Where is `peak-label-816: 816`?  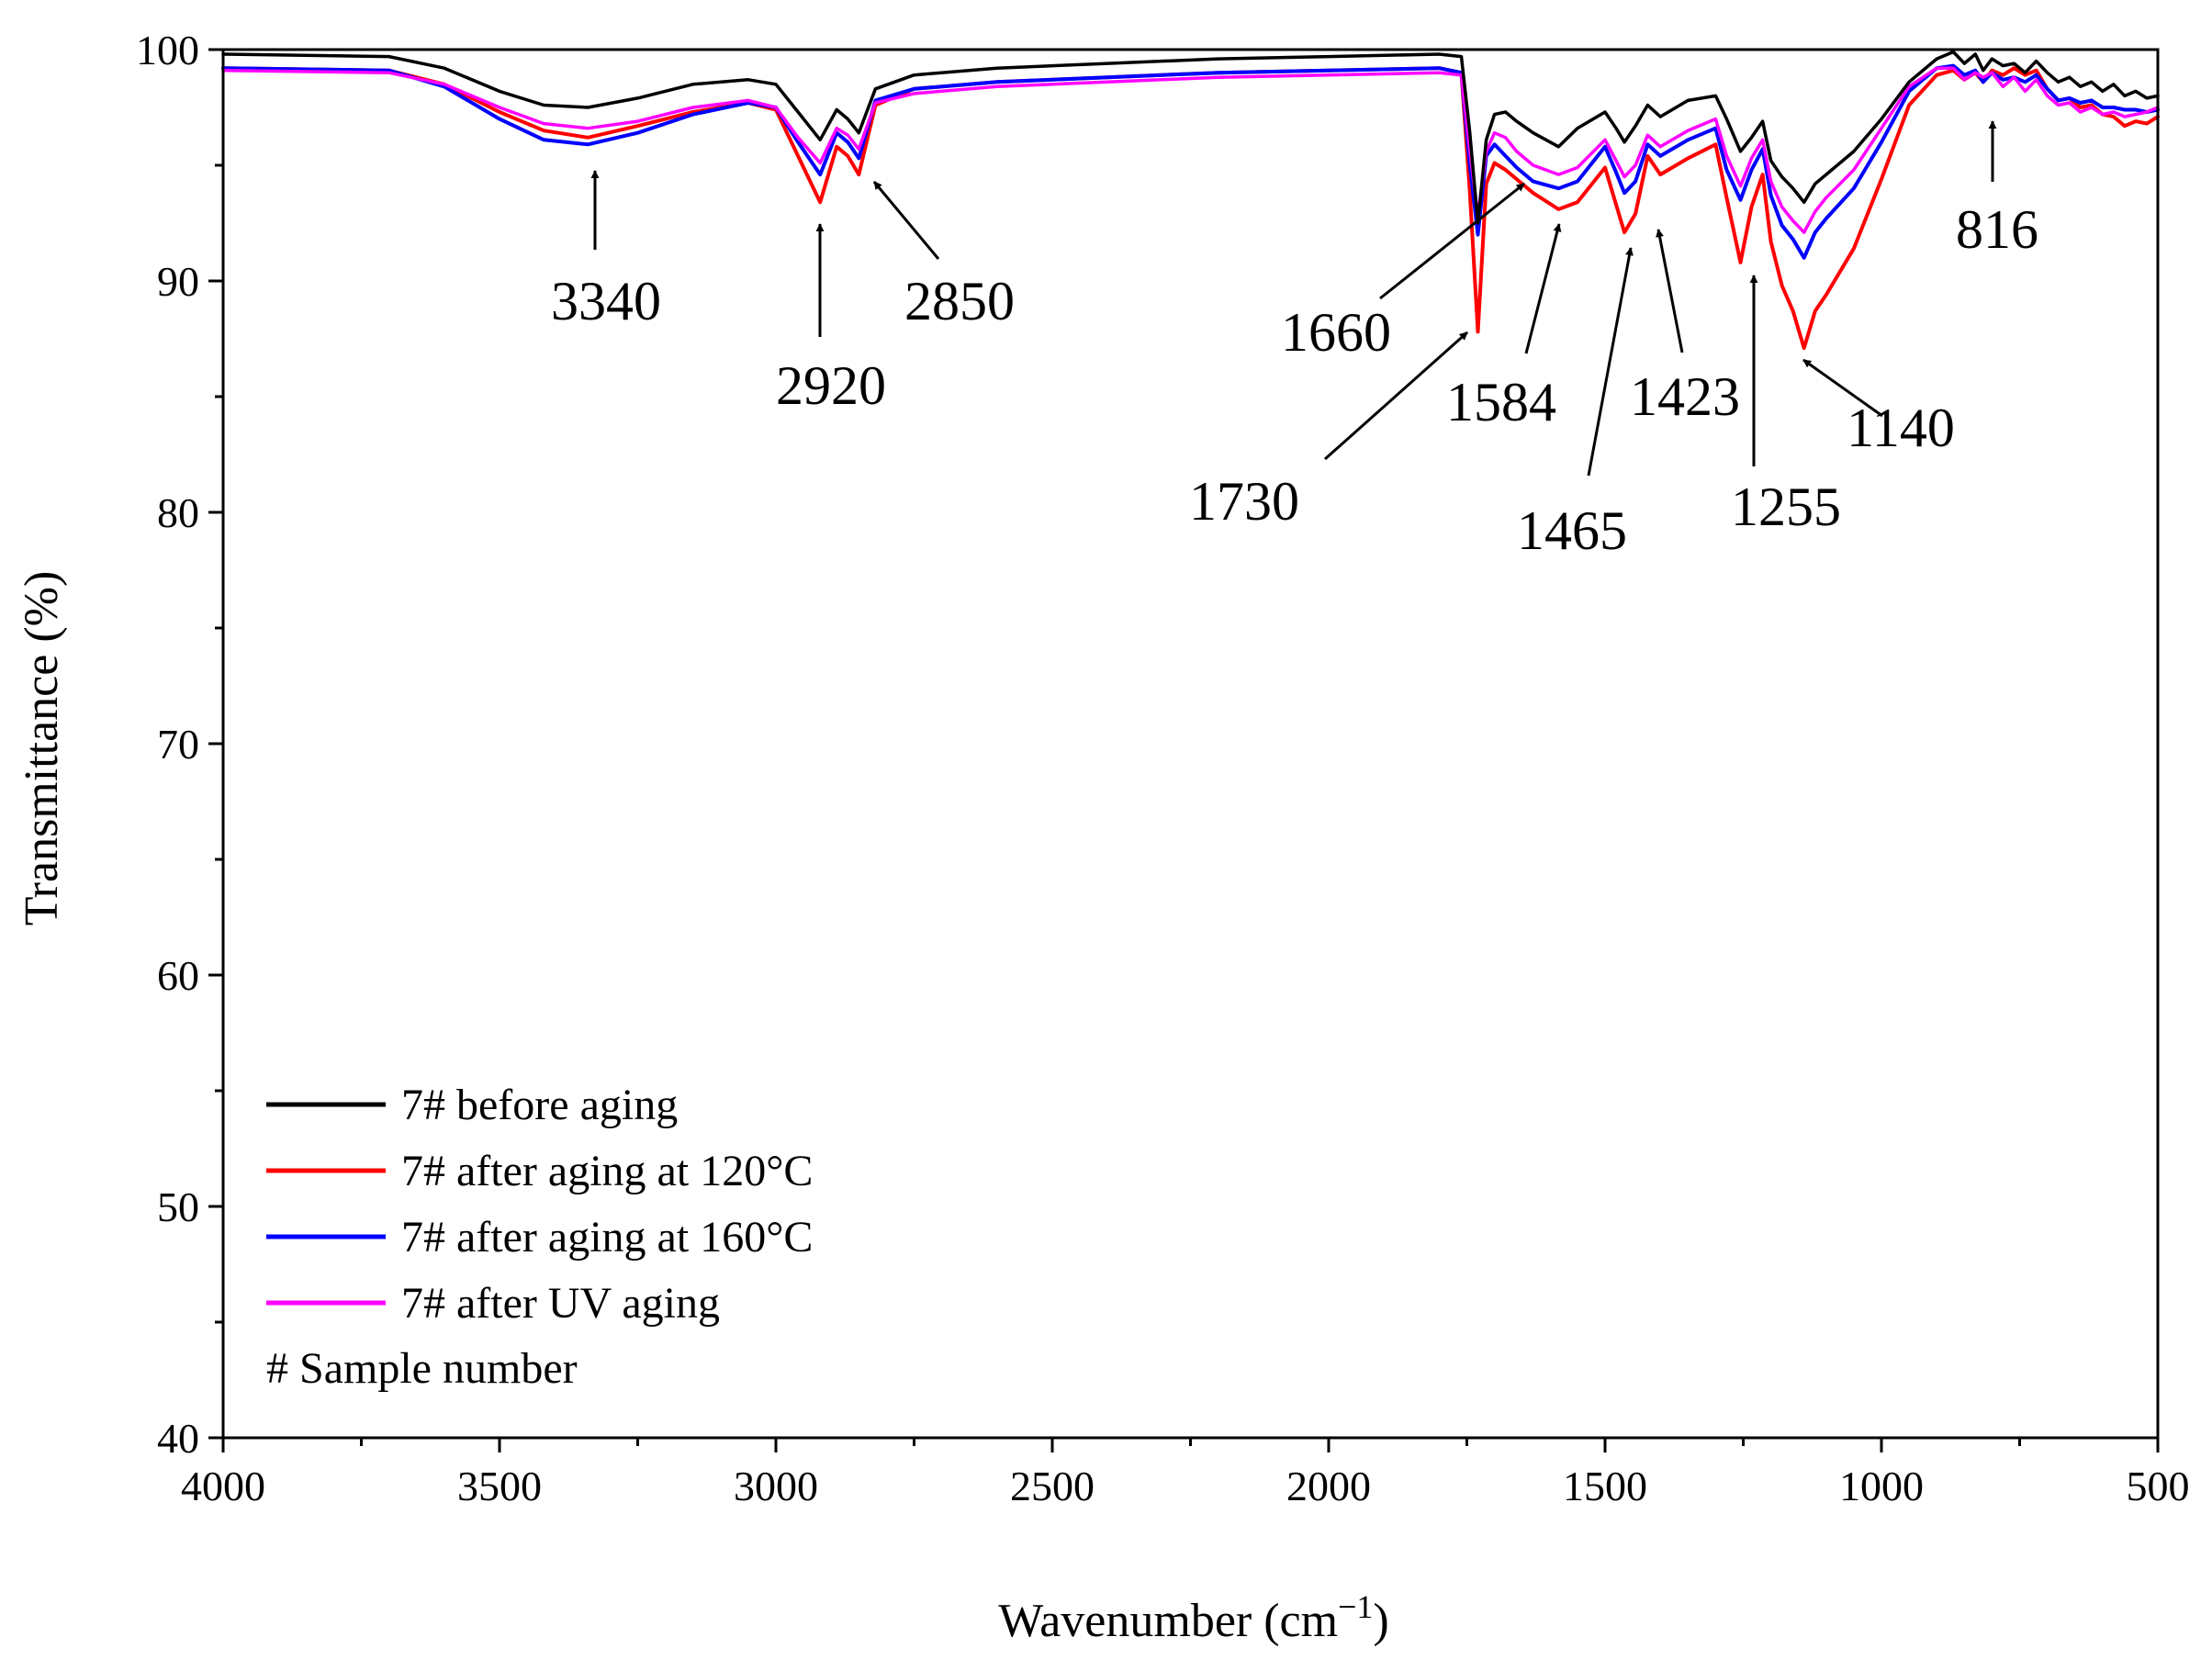
peak-label-816: 816 is located at coordinates (1997, 229).